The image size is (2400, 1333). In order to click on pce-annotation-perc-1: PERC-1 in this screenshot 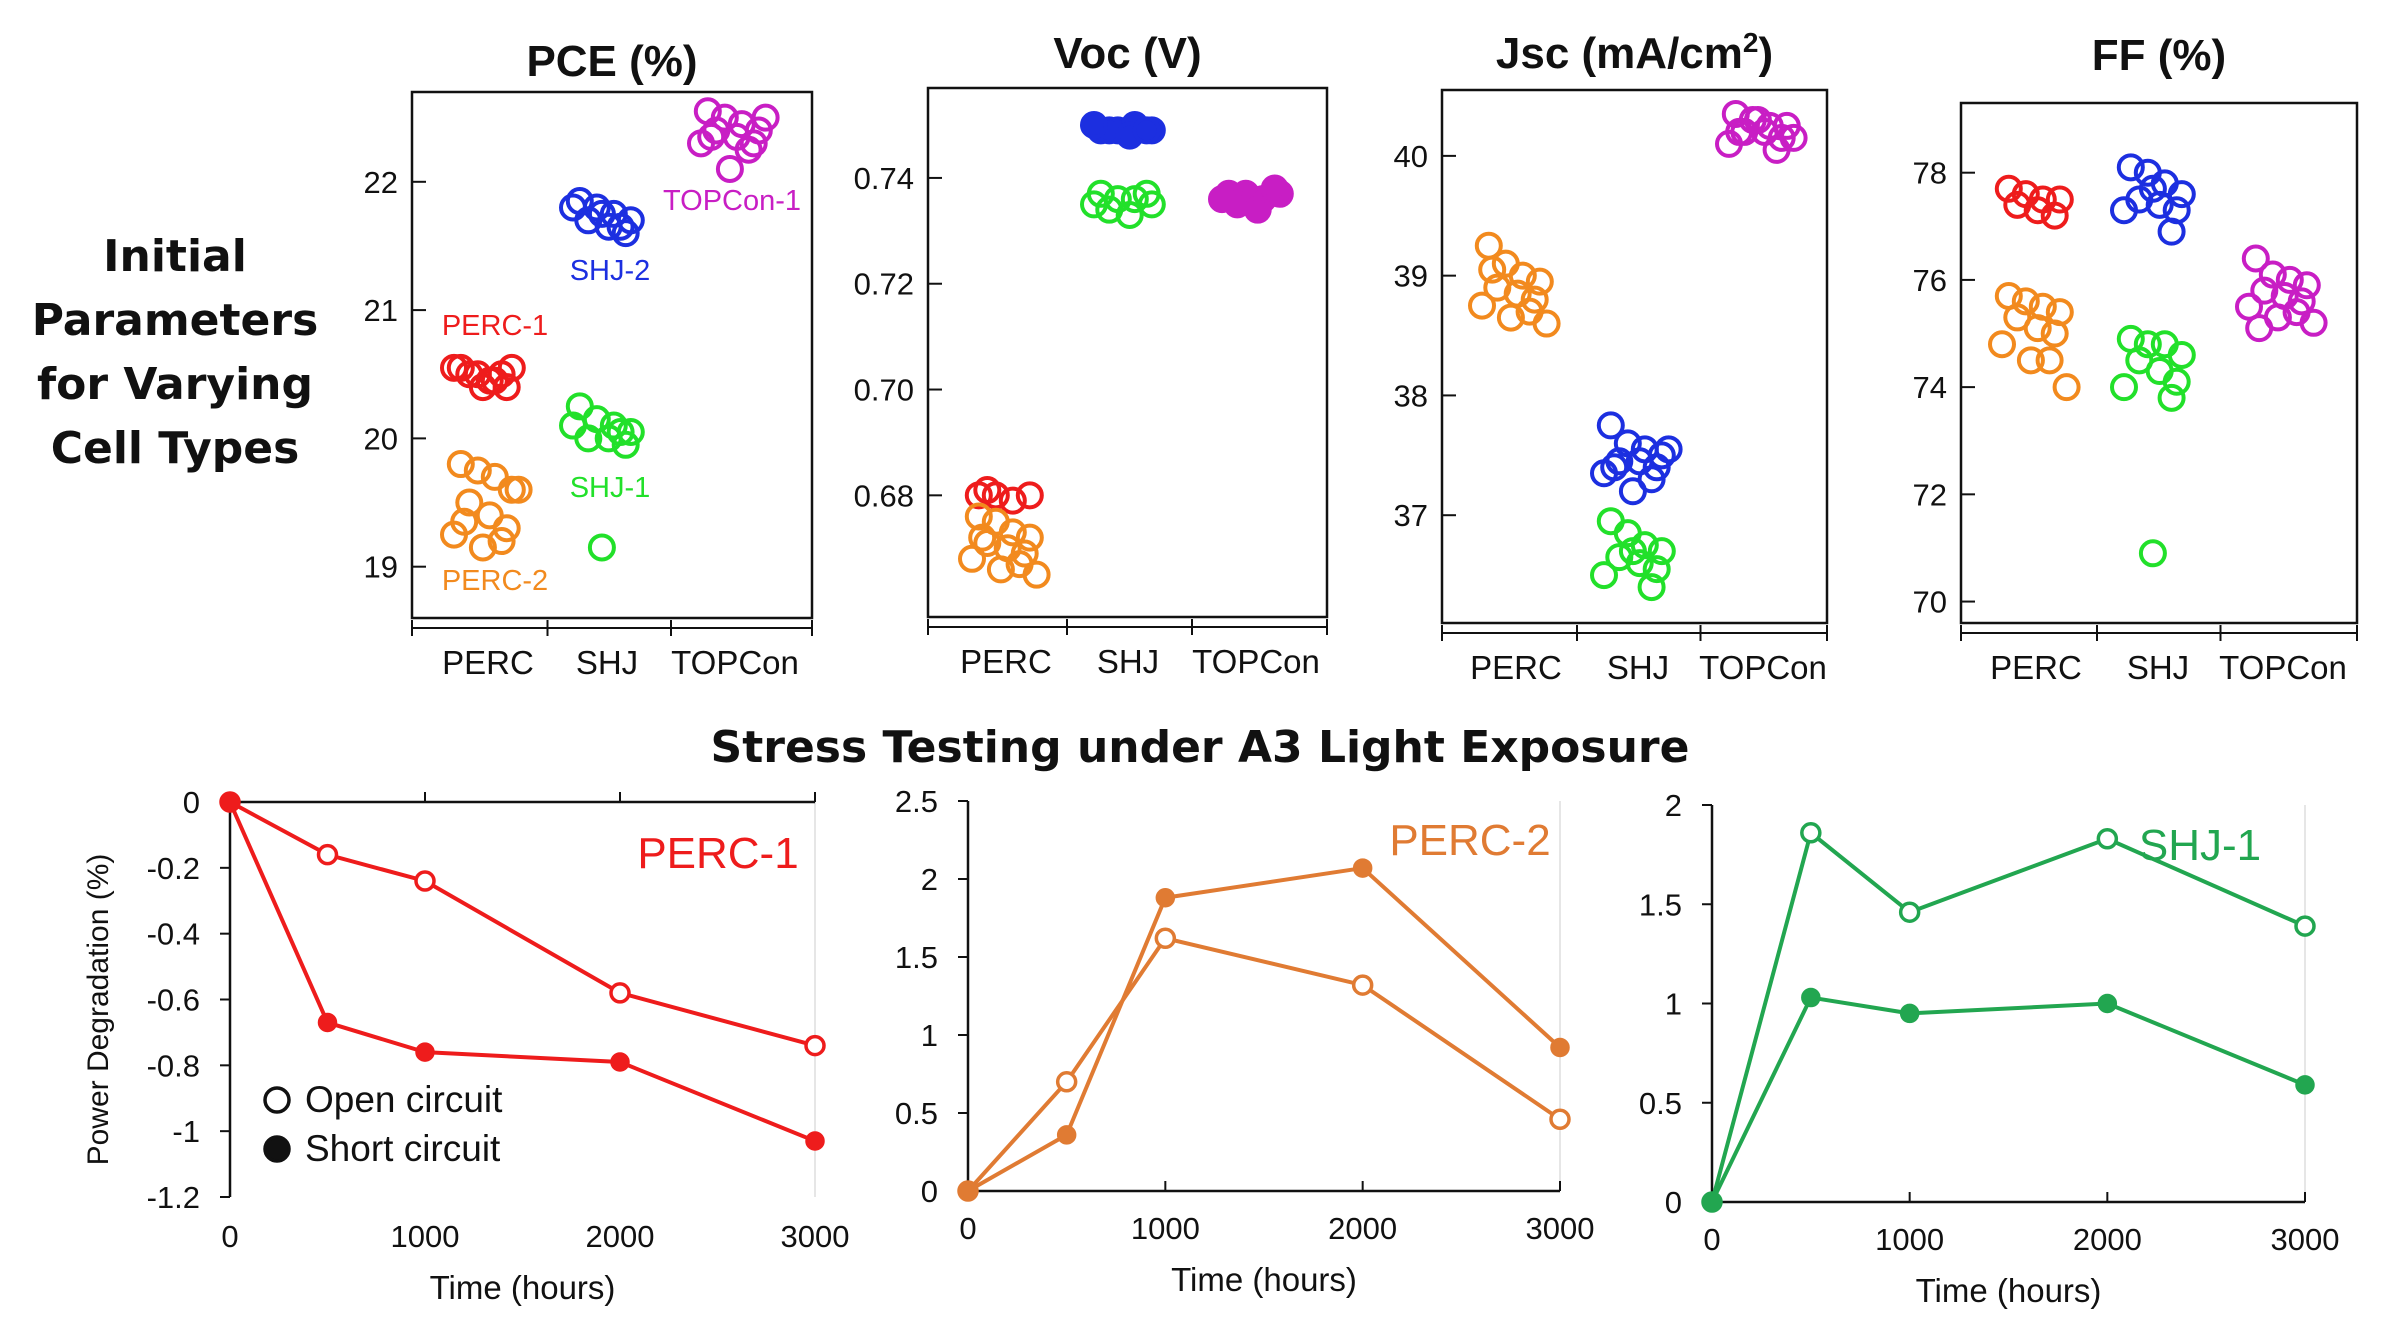, I will do `click(495, 326)`.